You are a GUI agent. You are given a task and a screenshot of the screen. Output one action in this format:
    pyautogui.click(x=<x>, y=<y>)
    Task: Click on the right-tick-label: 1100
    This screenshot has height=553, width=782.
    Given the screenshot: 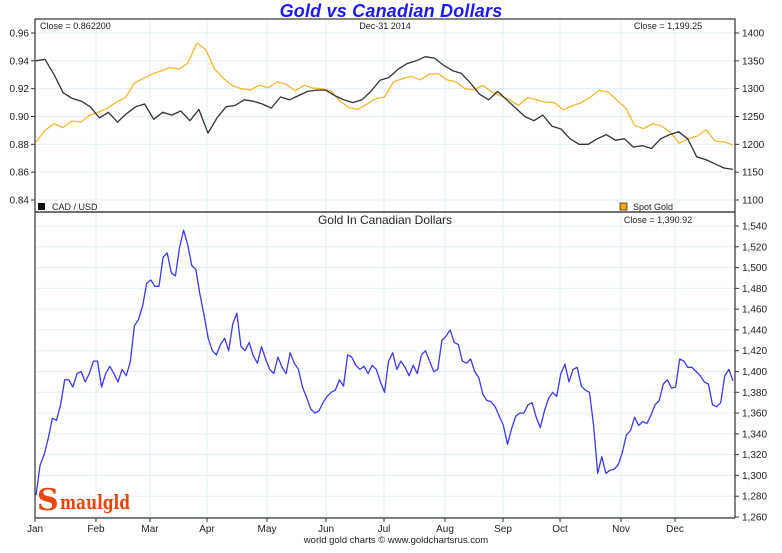 What is the action you would take?
    pyautogui.click(x=753, y=201)
    